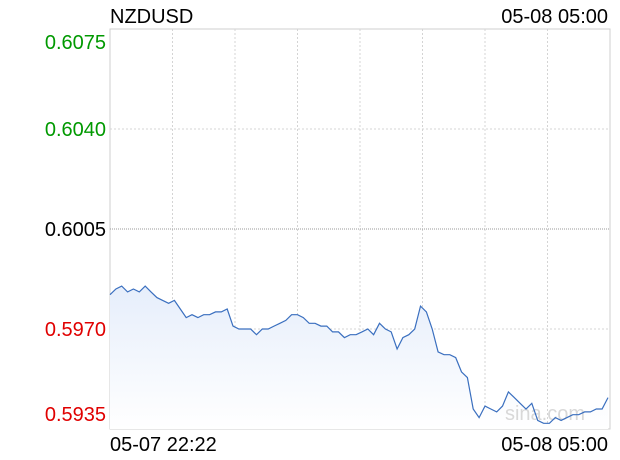  What do you see at coordinates (75, 415) in the screenshot?
I see `y-tick-label: 0.5935` at bounding box center [75, 415].